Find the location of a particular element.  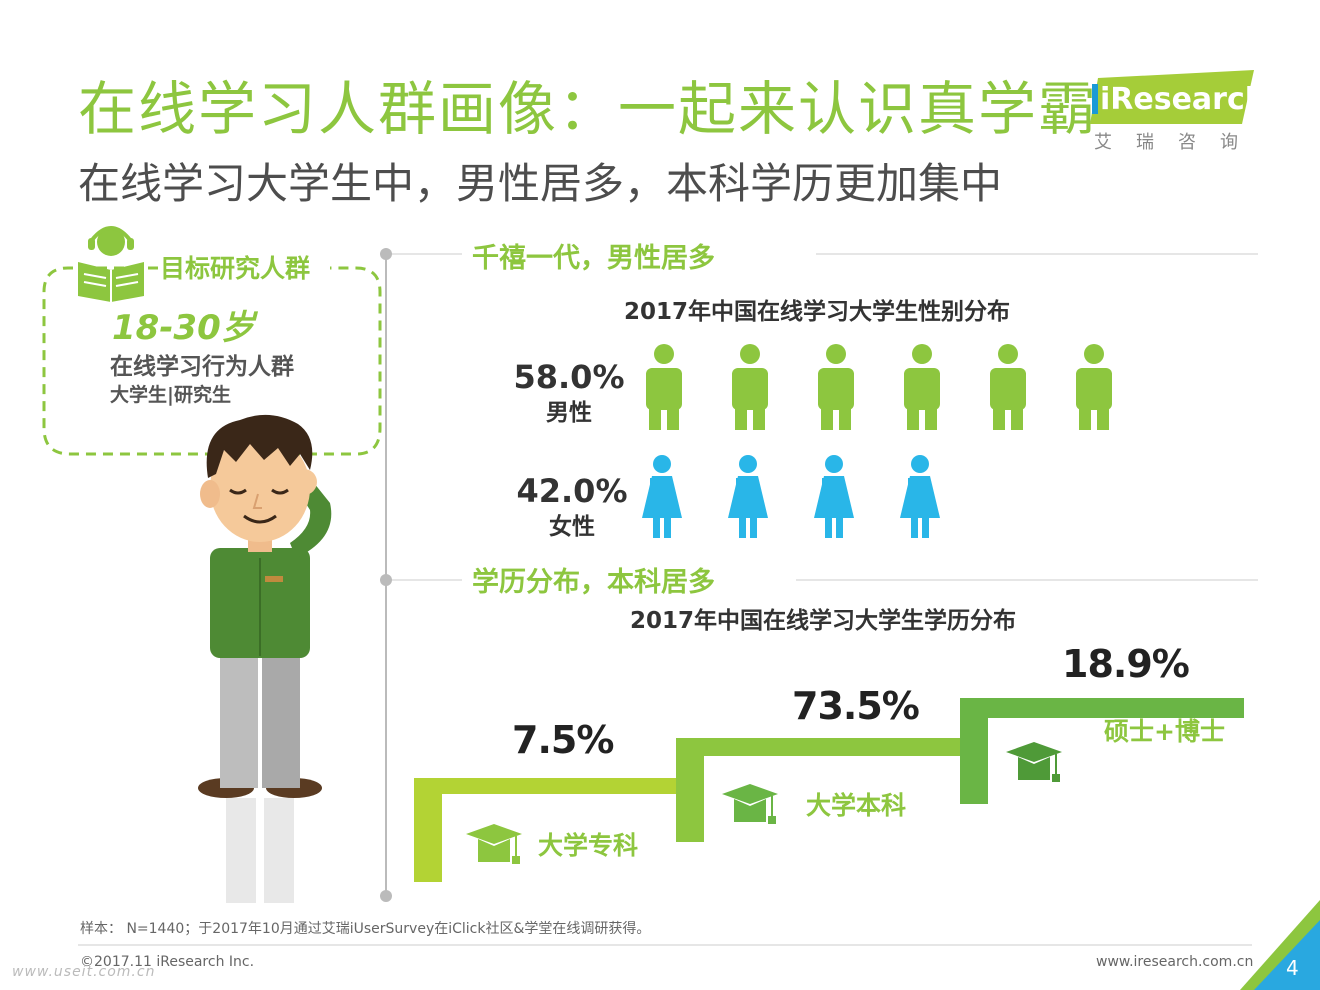

male-label: 男性 is located at coordinates (569, 413).